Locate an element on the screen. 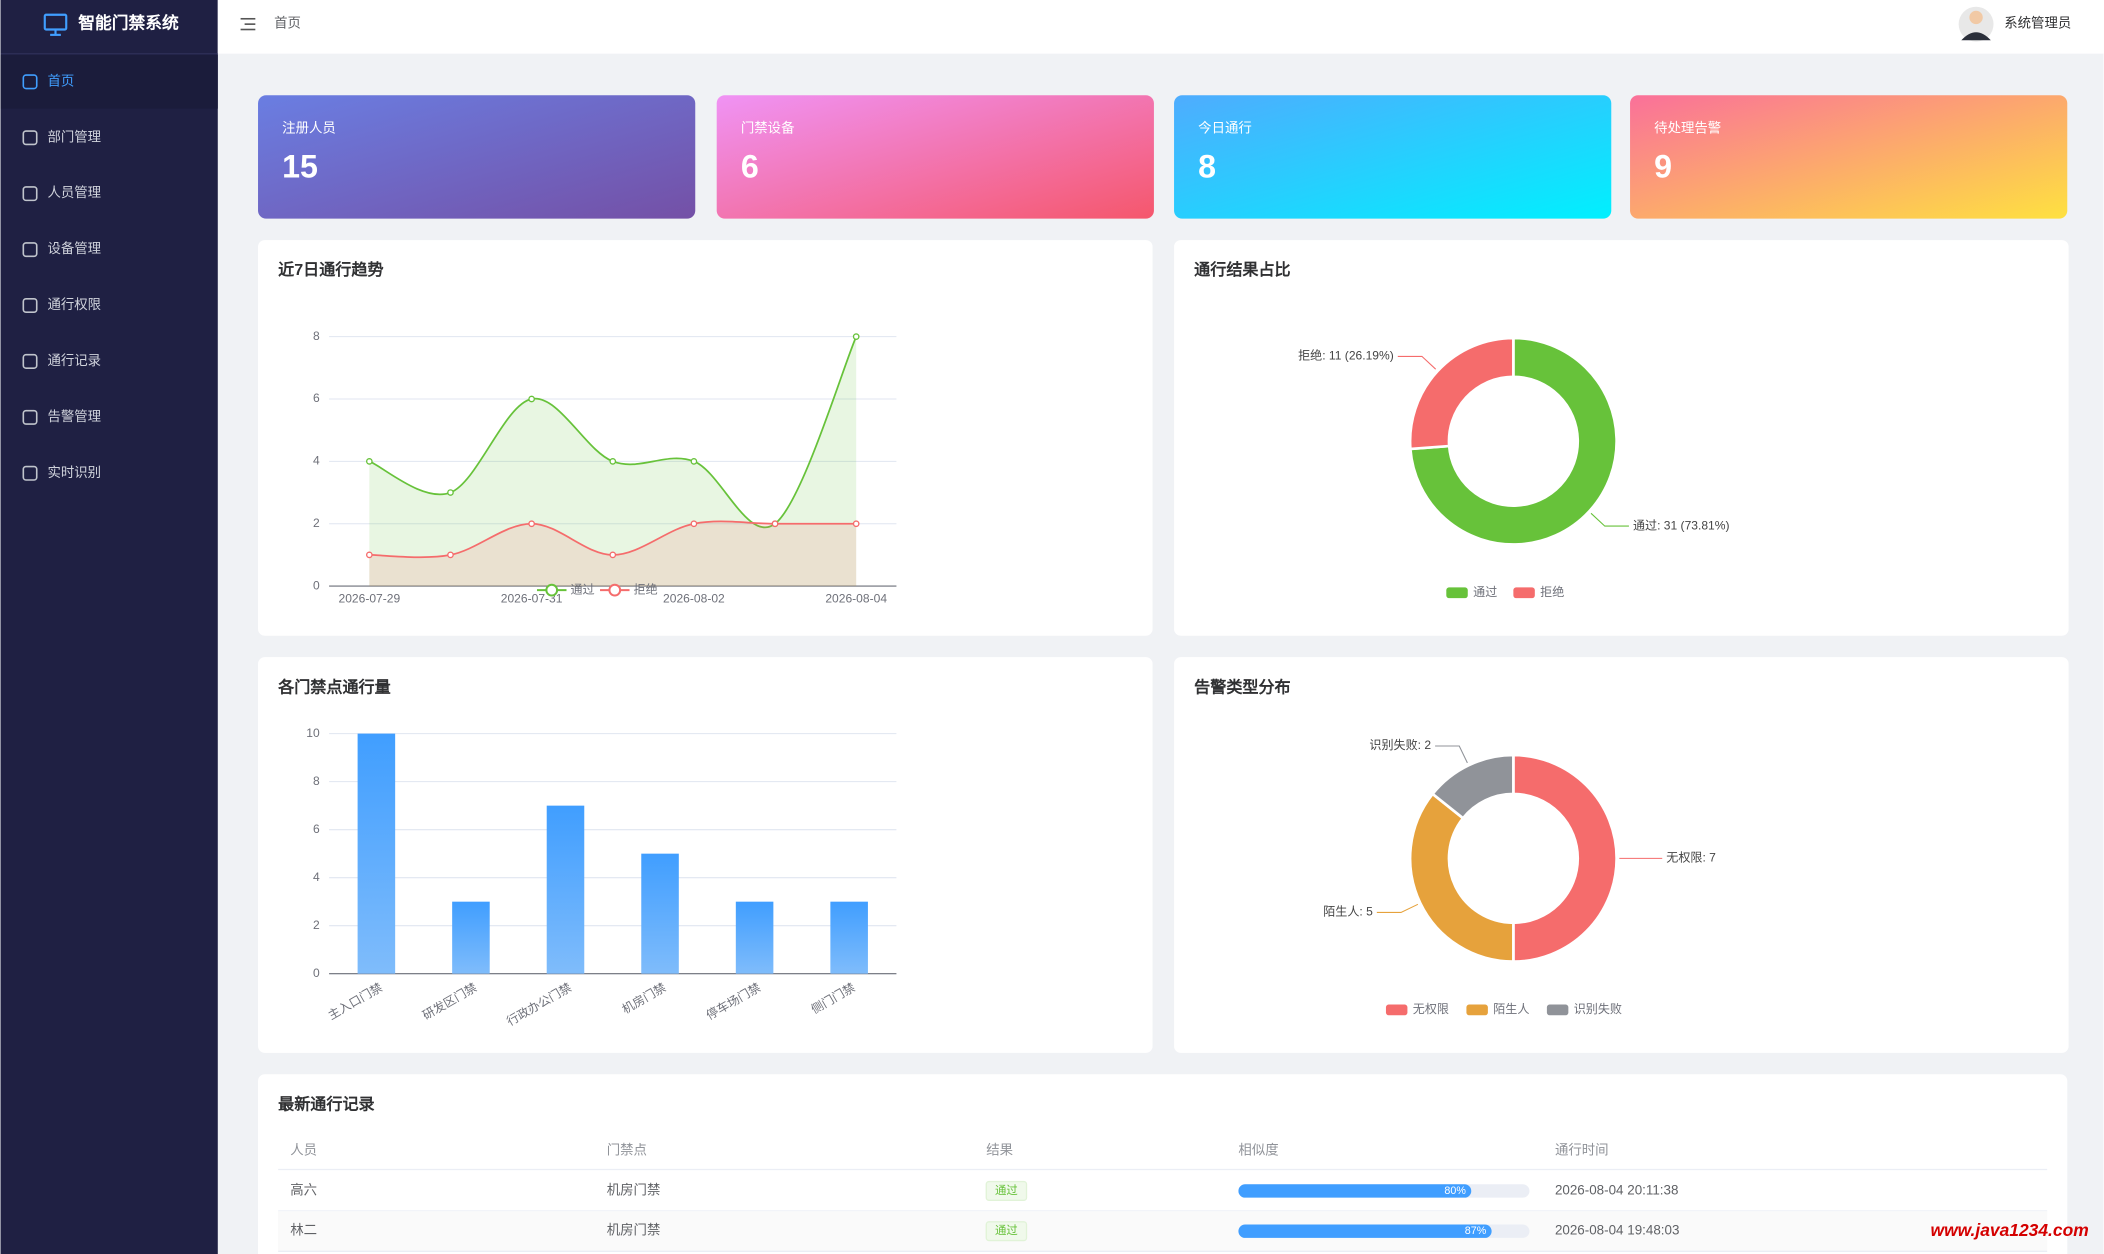  table-cell: 2026-08-04 20:11:38 is located at coordinates (1617, 1190).